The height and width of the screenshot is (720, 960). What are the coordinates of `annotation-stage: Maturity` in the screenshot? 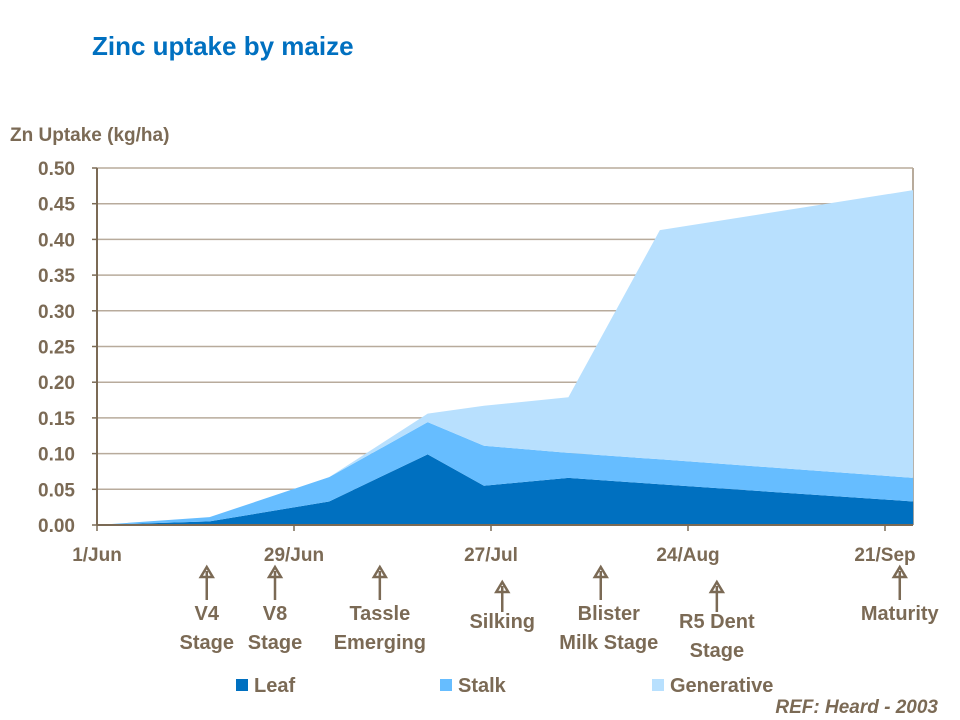 It's located at (900, 594).